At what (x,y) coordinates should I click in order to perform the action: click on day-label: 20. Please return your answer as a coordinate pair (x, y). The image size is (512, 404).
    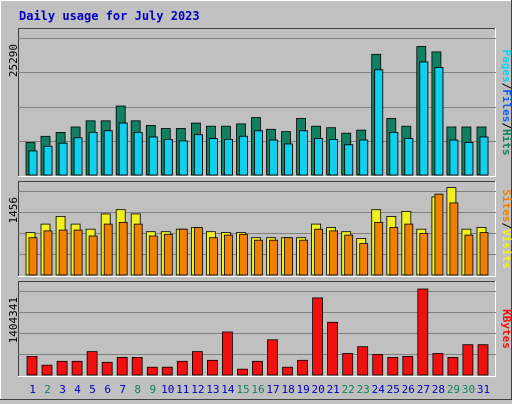
    Looking at the image, I should click on (317, 389).